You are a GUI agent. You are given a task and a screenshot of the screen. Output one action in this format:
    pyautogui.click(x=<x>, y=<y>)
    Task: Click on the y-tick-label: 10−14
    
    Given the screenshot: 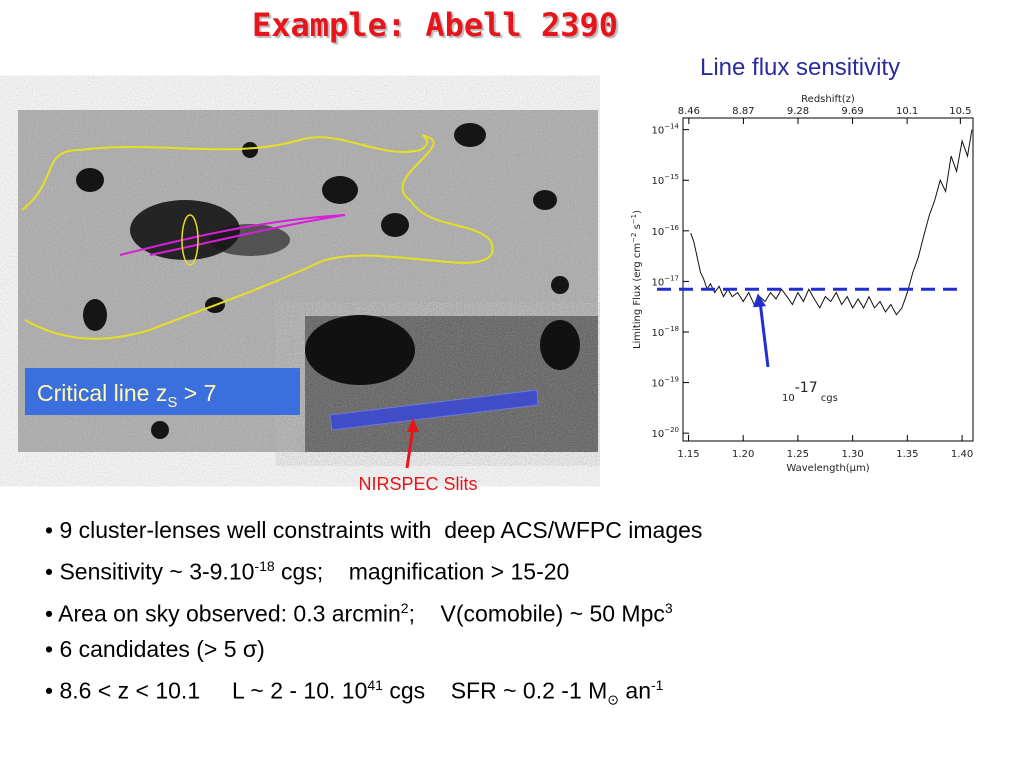 What is the action you would take?
    pyautogui.click(x=665, y=130)
    